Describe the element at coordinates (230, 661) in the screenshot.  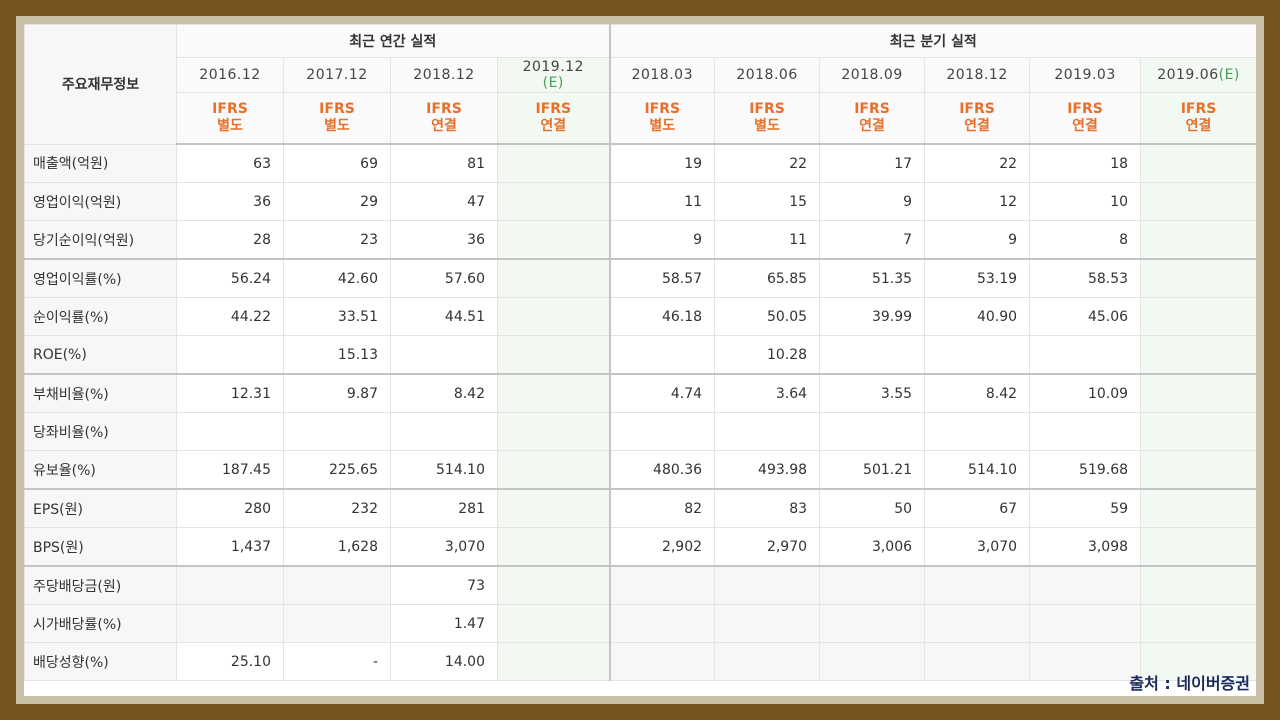
I see `table-cell: 25.10` at that location.